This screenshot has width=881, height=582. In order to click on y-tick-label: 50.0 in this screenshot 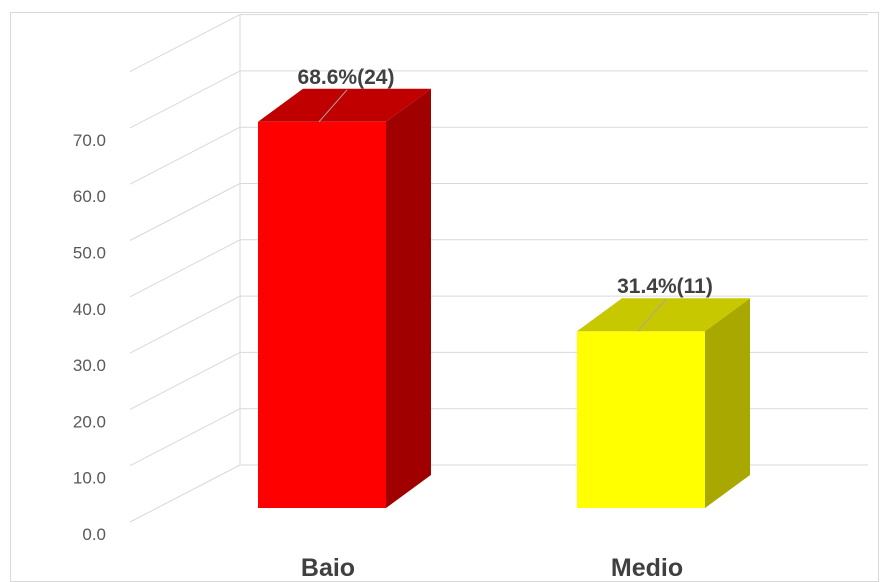, I will do `click(89, 253)`.